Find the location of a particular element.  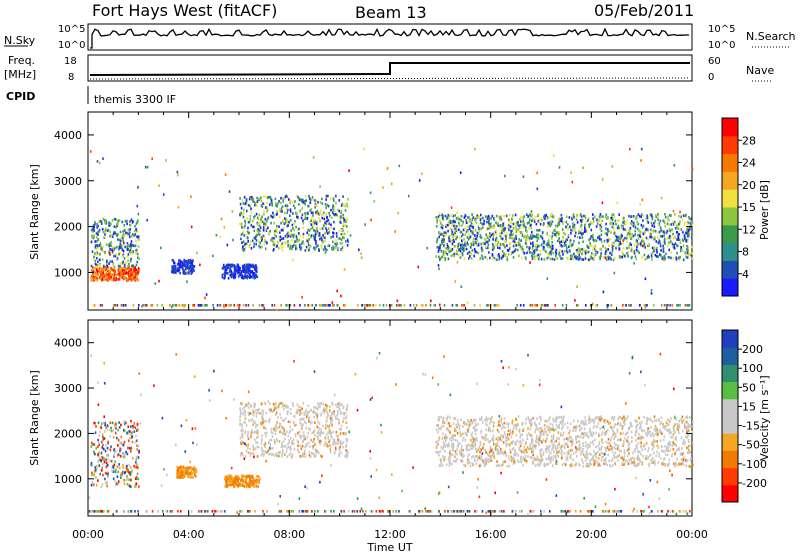

colorbar-tick-label: 12 is located at coordinates (749, 229).